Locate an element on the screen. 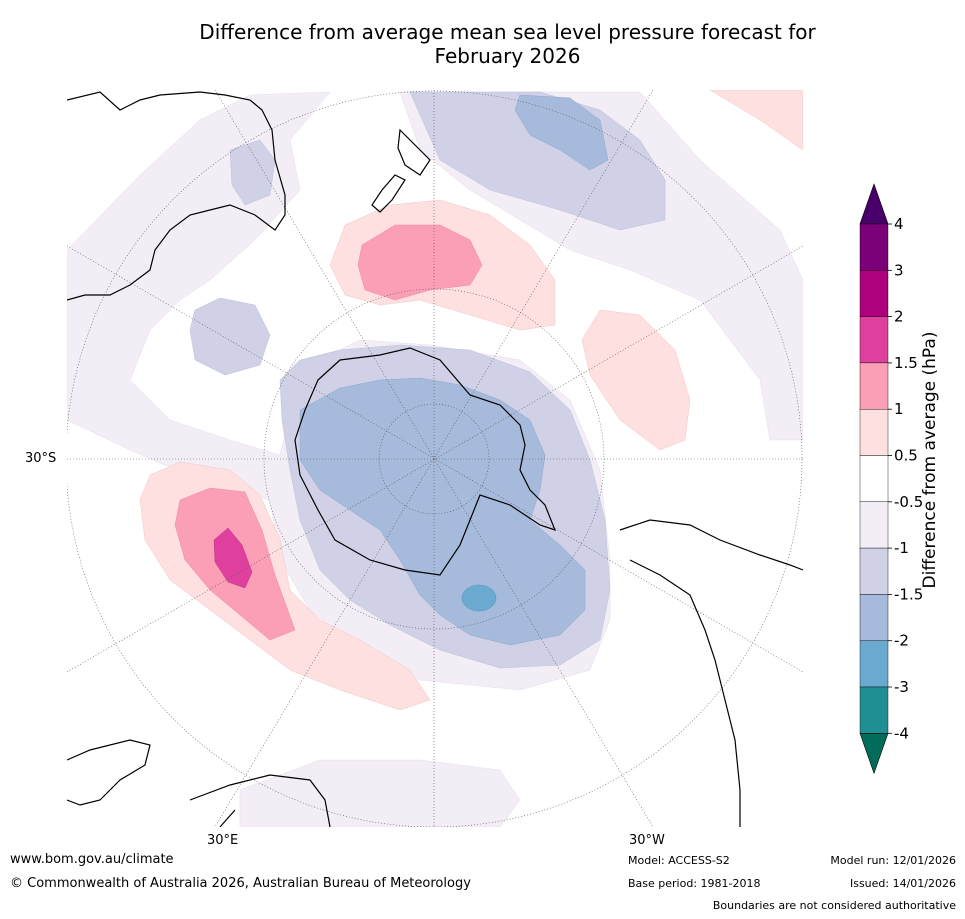  australia-coast is located at coordinates (176, 196).